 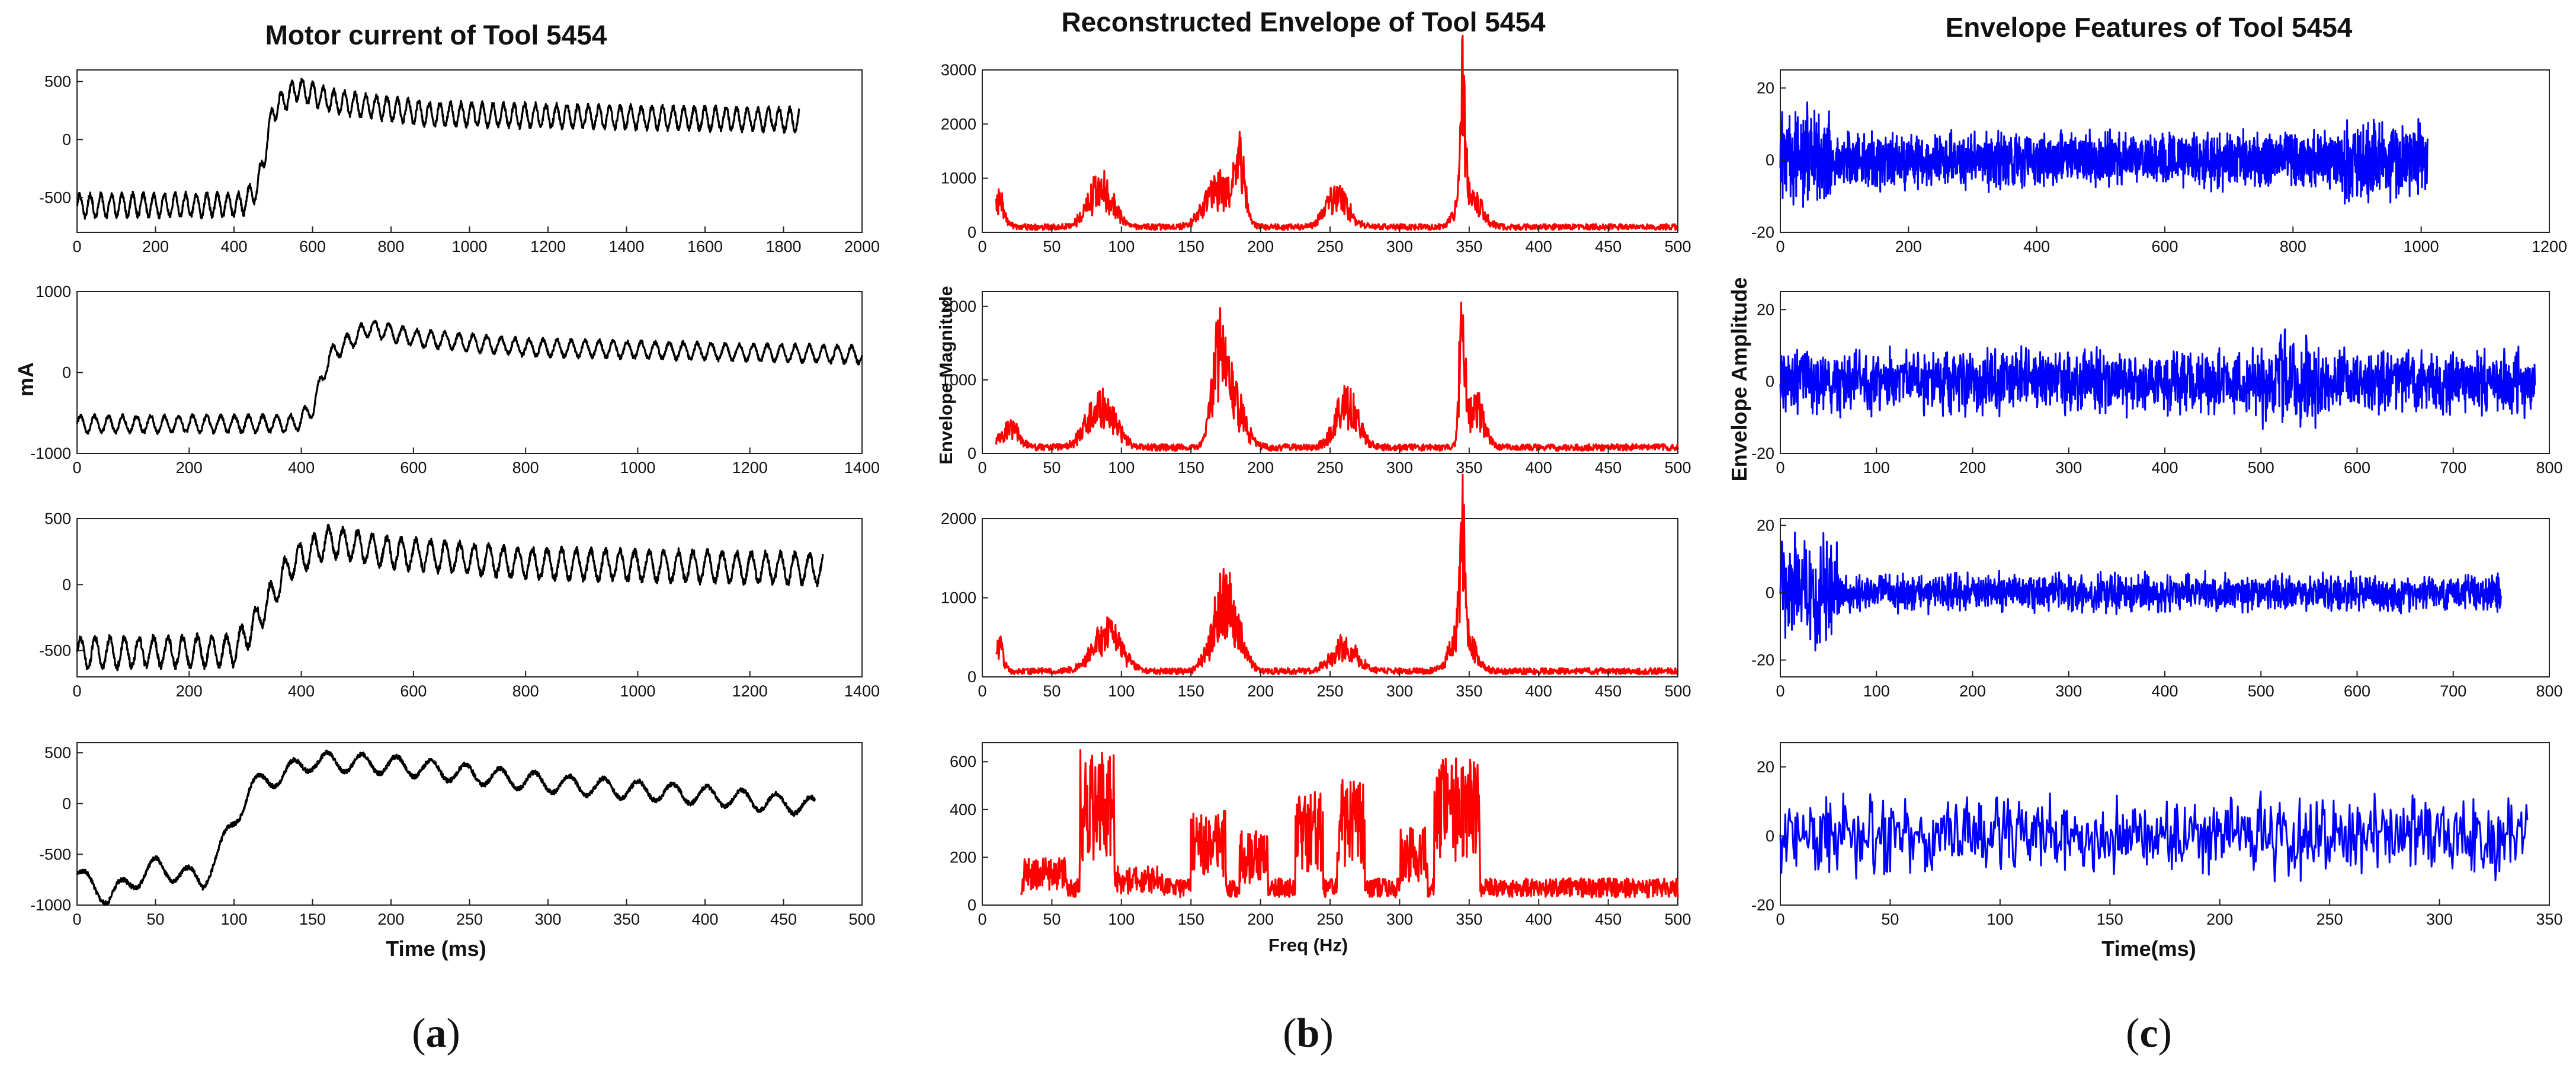 What do you see at coordinates (57, 82) in the screenshot?
I see `y-tick-label: 500` at bounding box center [57, 82].